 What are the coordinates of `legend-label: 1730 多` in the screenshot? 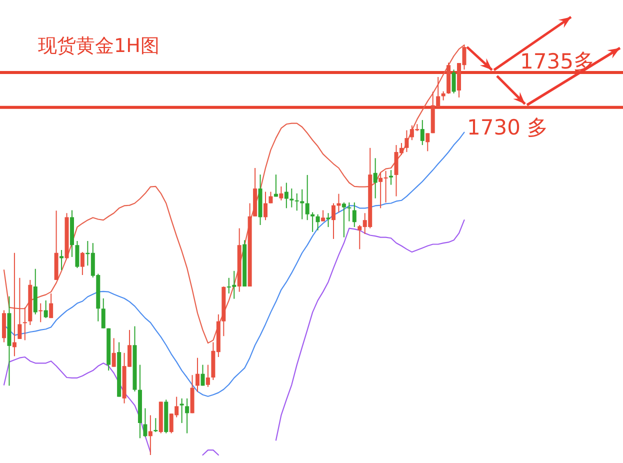 It's located at (507, 127).